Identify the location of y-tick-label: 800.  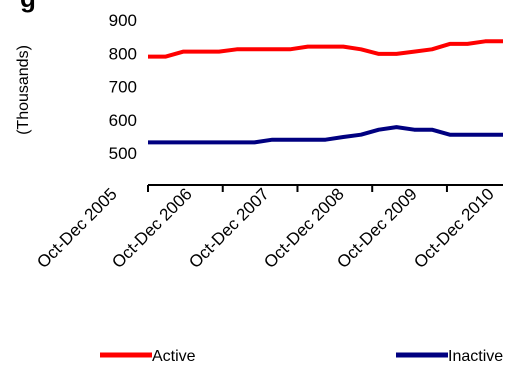
(123, 53).